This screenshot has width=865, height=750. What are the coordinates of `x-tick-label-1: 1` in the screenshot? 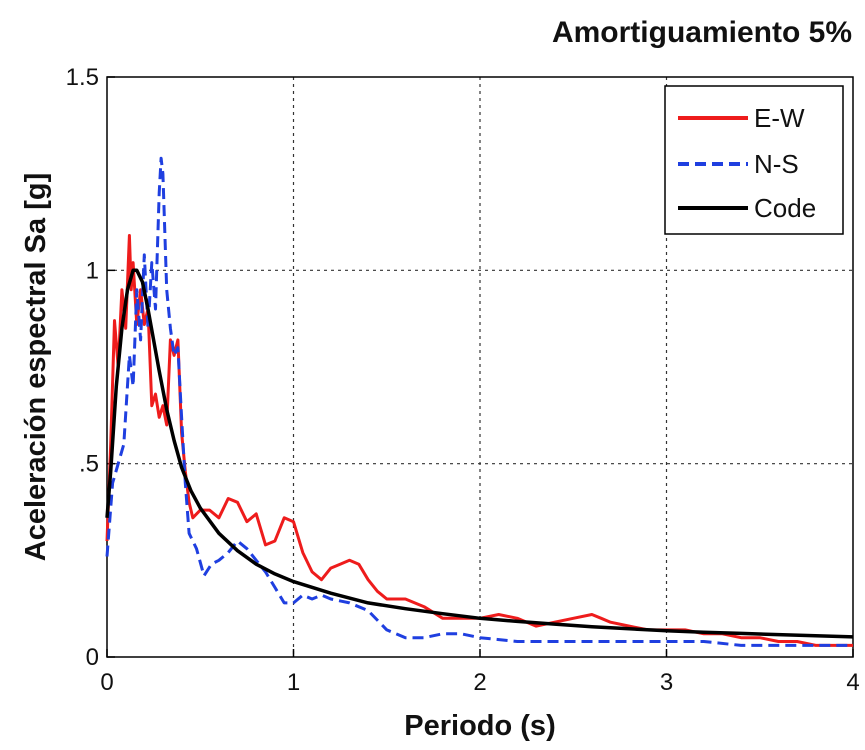 It's located at (293, 682).